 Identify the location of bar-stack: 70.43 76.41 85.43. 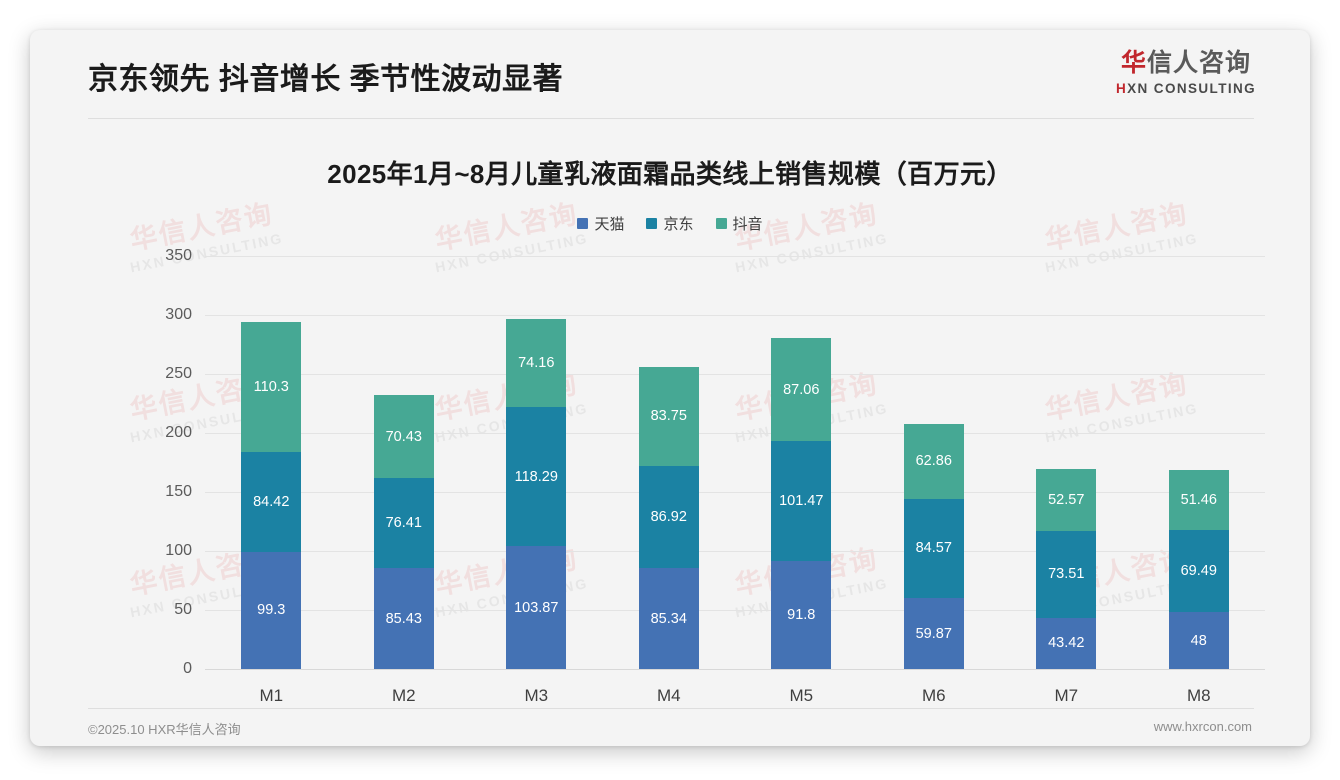
(403, 531).